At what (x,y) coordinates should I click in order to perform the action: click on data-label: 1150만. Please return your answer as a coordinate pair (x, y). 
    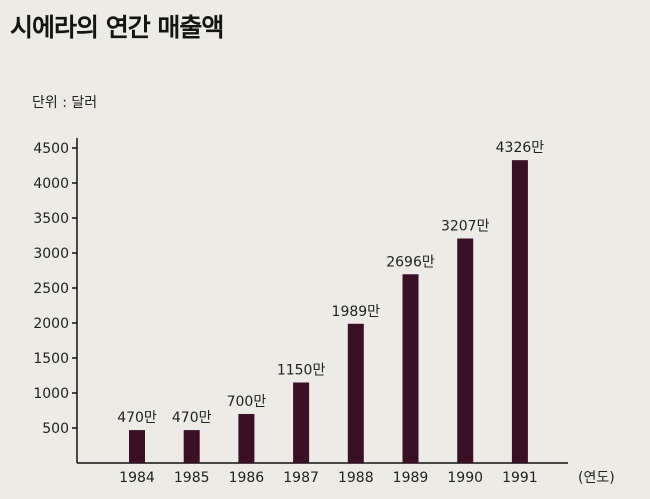
    Looking at the image, I should click on (301, 371).